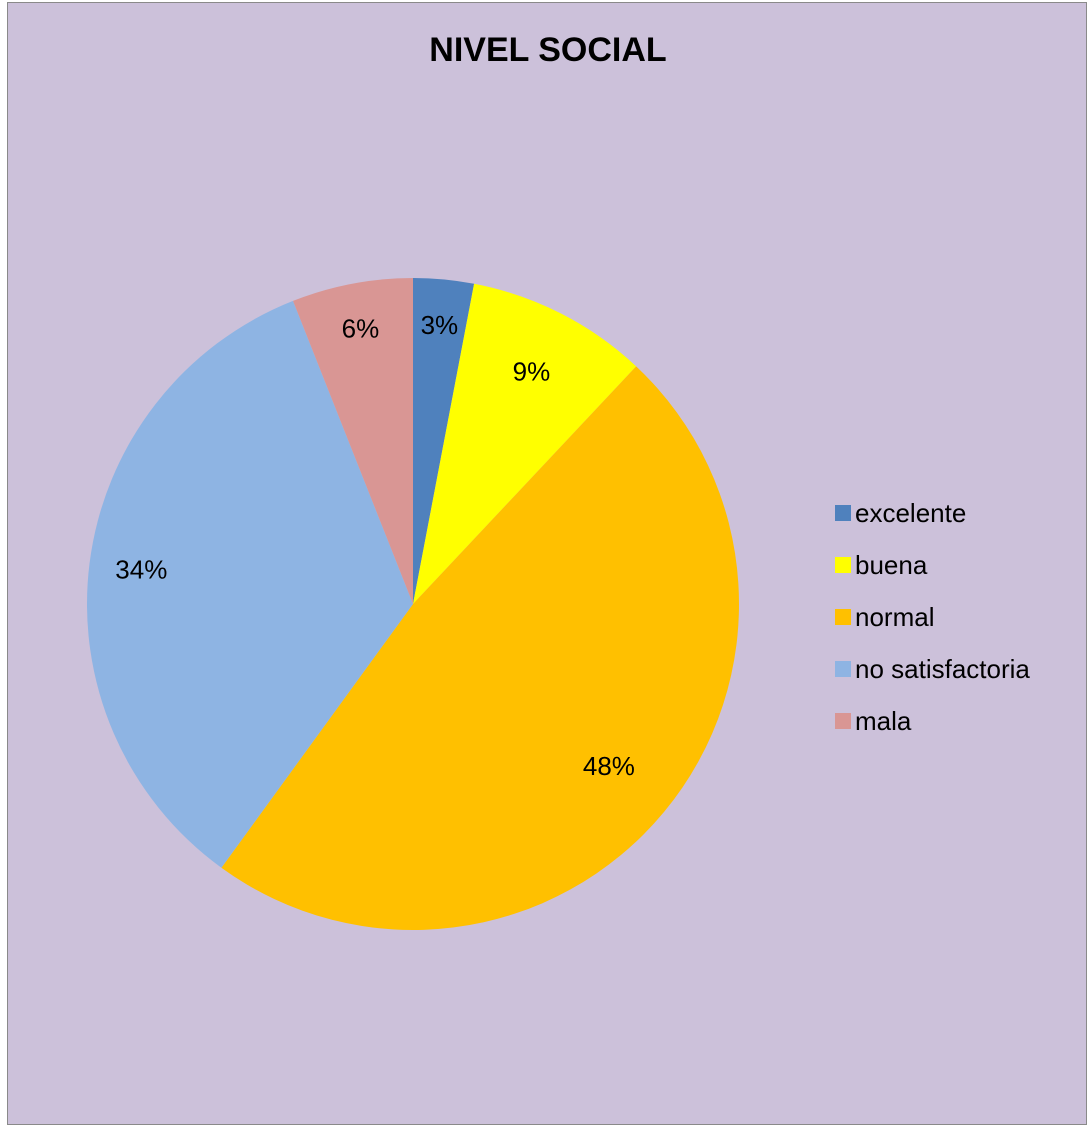  Describe the element at coordinates (895, 616) in the screenshot. I see `legend-label: normal` at that location.